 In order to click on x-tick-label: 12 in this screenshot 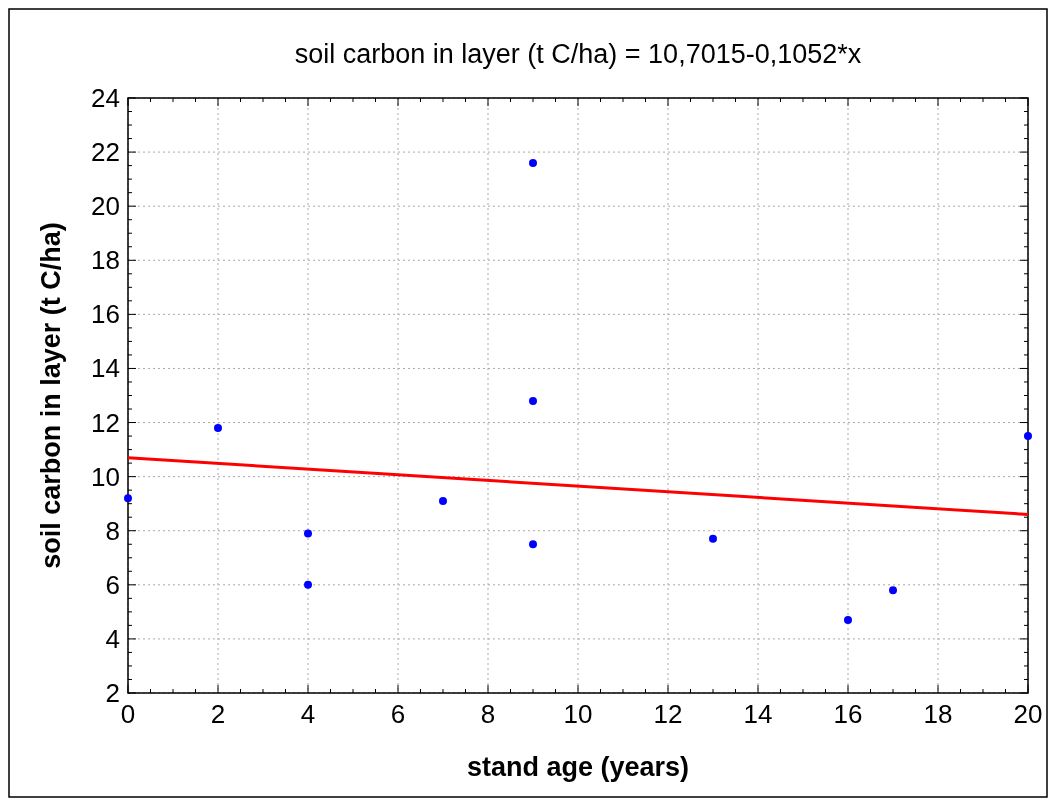, I will do `click(668, 714)`.